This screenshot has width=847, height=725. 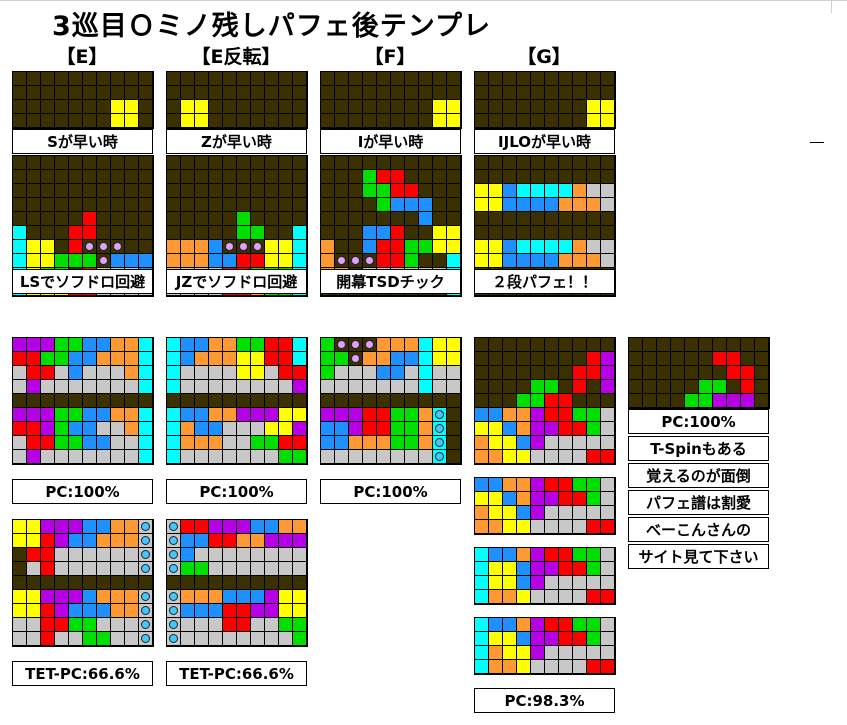 I want to click on sheet-top-border, so click(x=423, y=0).